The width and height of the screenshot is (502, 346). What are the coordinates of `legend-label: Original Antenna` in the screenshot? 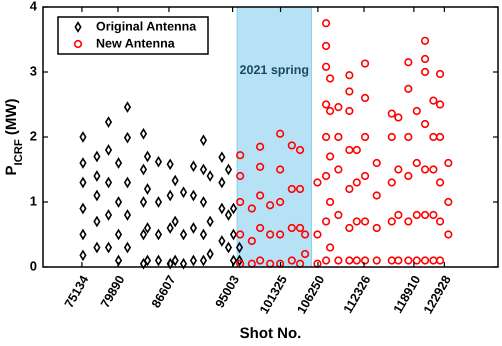 It's located at (147, 26).